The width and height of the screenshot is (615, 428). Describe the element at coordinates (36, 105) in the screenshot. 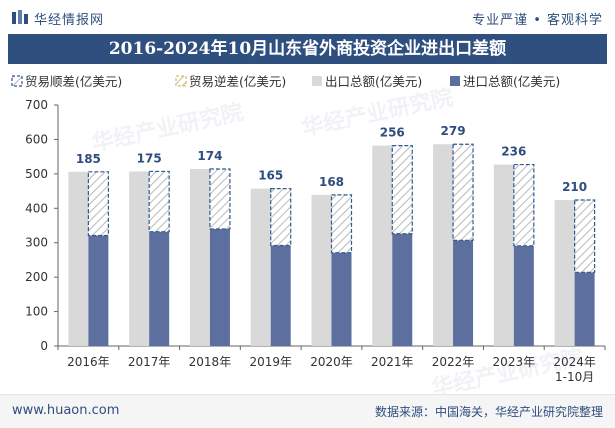

I see `y-tick-label: 700` at that location.